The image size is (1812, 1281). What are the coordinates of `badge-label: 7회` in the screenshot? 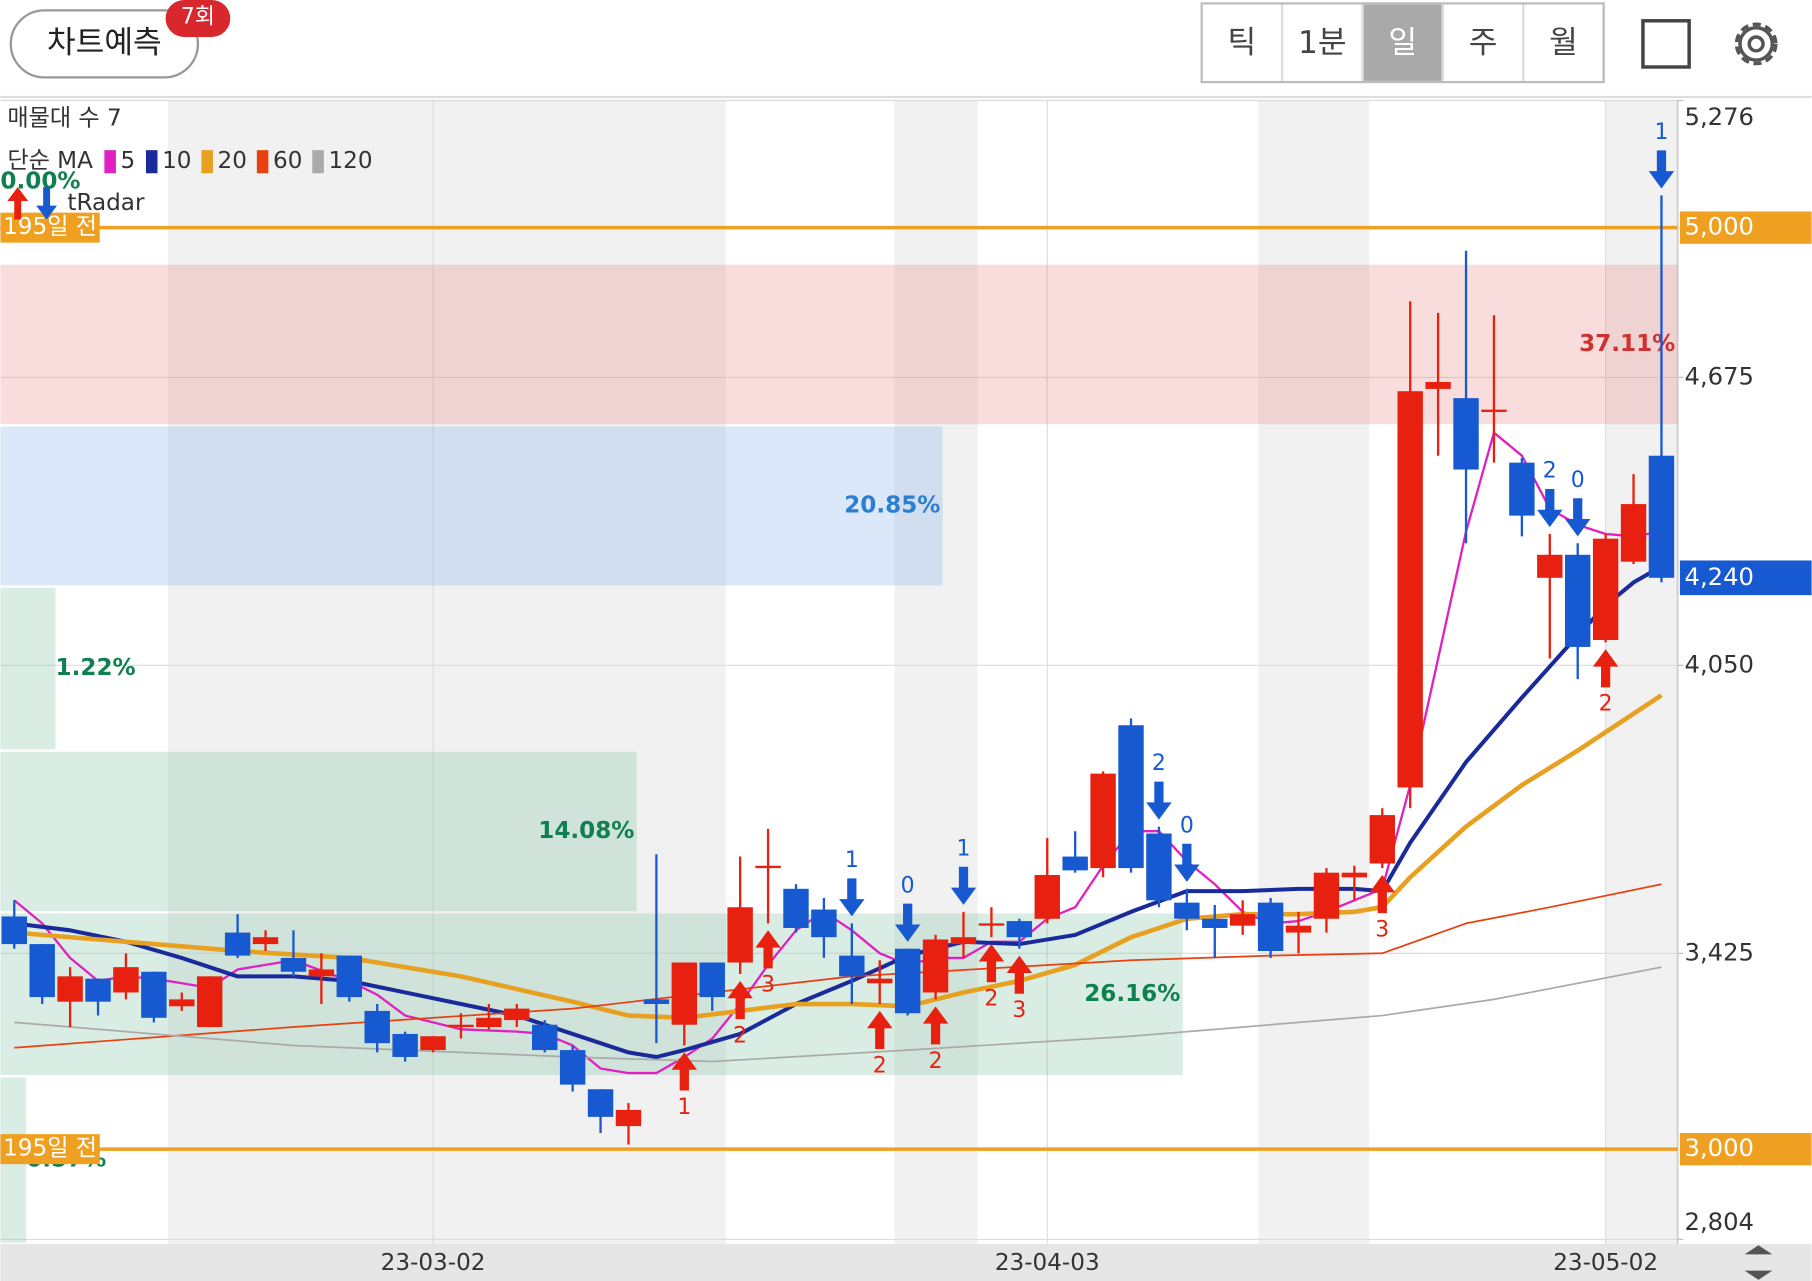 It's located at (198, 16).